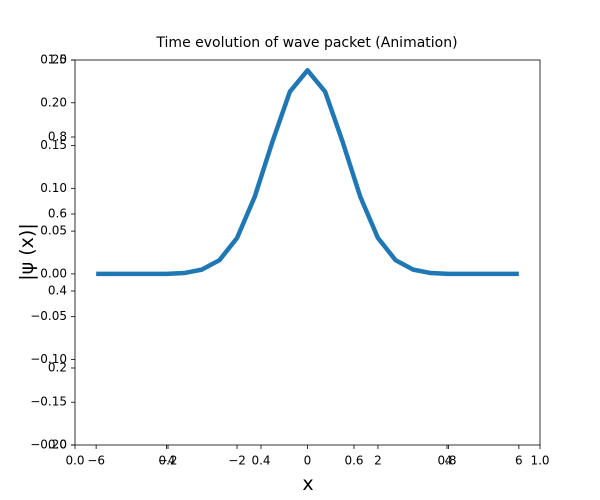 The height and width of the screenshot is (500, 600). Describe the element at coordinates (48, 359) in the screenshot. I see `y-tick-label: −0.10` at that location.